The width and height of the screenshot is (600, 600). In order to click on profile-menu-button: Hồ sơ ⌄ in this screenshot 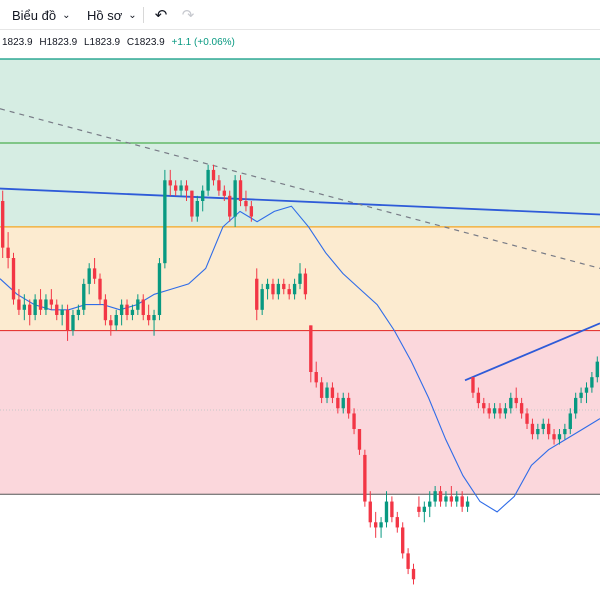, I will do `click(112, 15)`.